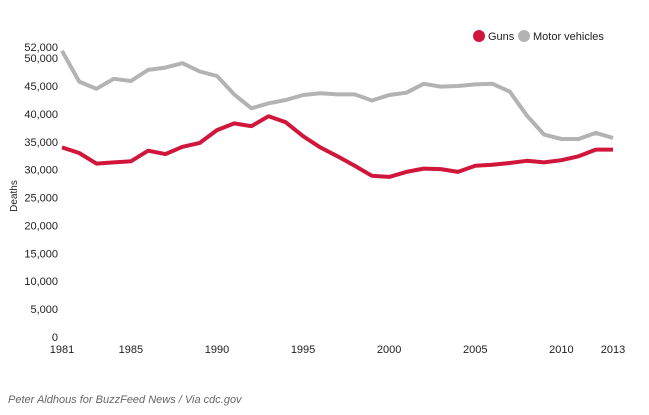 The height and width of the screenshot is (415, 649). Describe the element at coordinates (41, 48) in the screenshot. I see `y-tick-label: 52,000` at that location.